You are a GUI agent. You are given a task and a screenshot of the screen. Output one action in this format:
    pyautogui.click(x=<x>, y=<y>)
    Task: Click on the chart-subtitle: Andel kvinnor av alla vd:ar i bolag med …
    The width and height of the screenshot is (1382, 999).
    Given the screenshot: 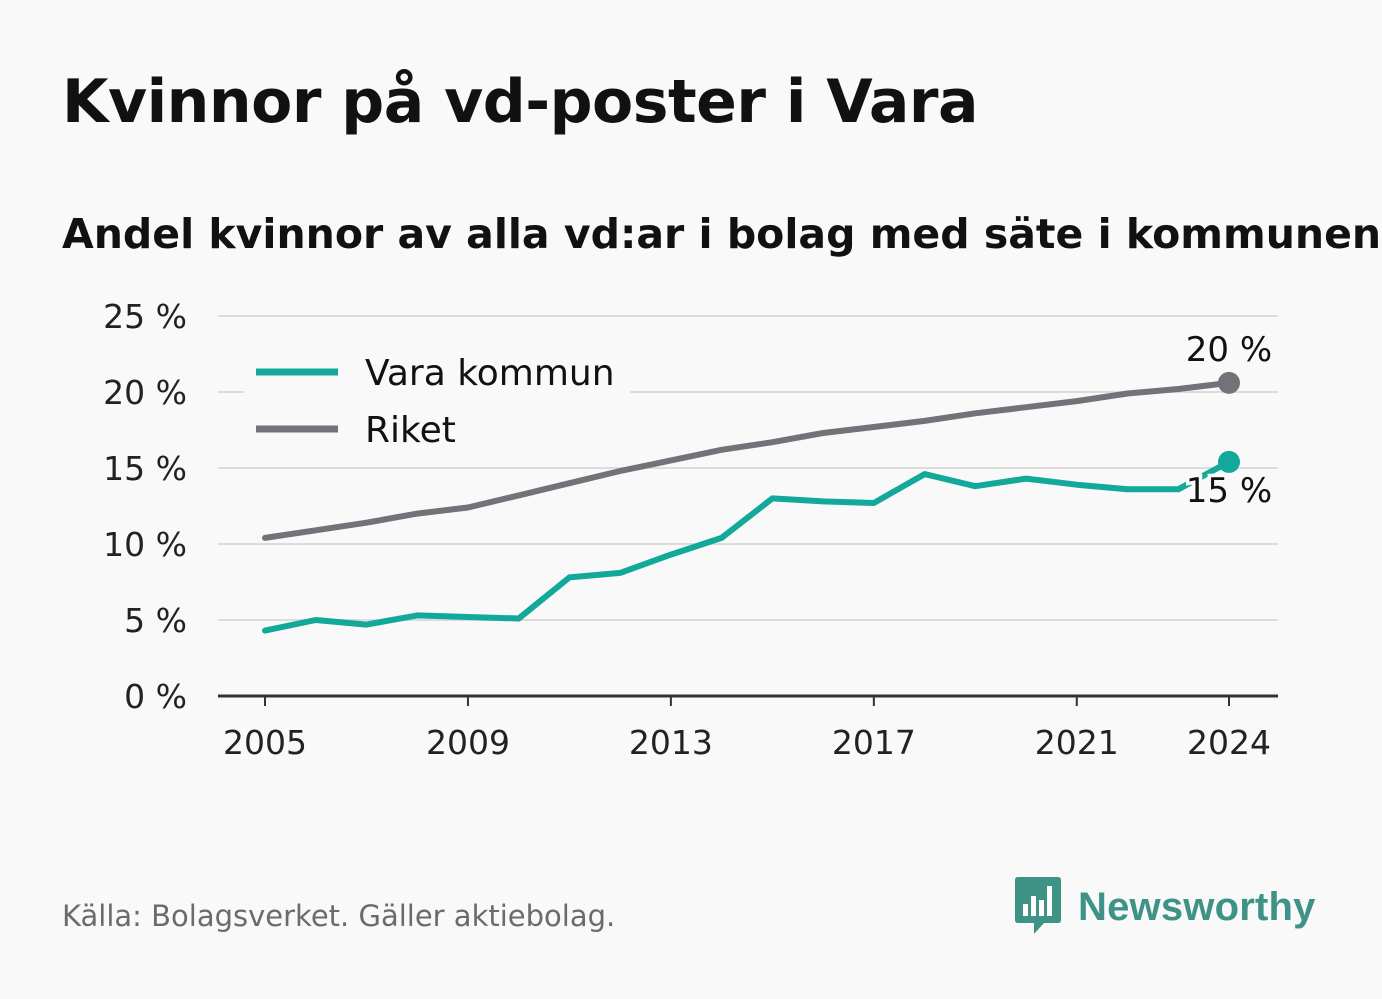 What is the action you would take?
    pyautogui.click(x=722, y=234)
    